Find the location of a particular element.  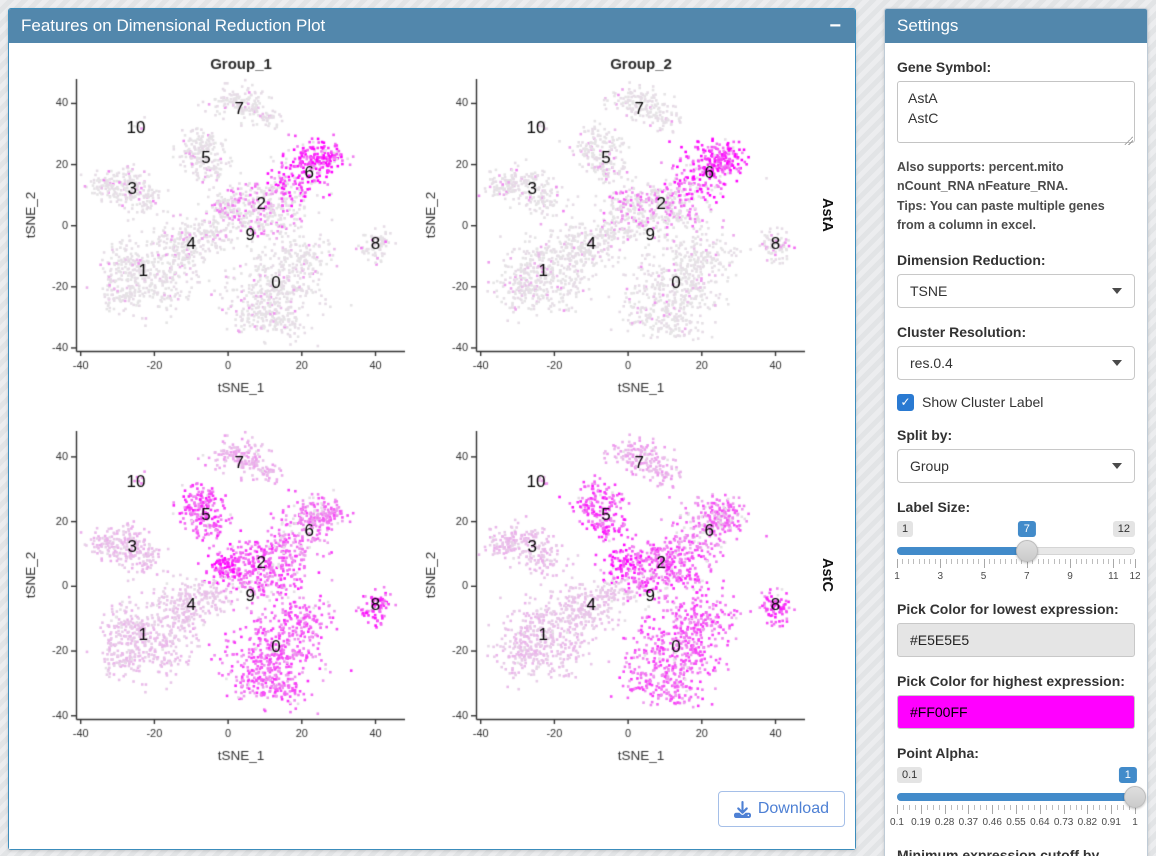

checkbox-check-icon: ✓ is located at coordinates (905, 402).